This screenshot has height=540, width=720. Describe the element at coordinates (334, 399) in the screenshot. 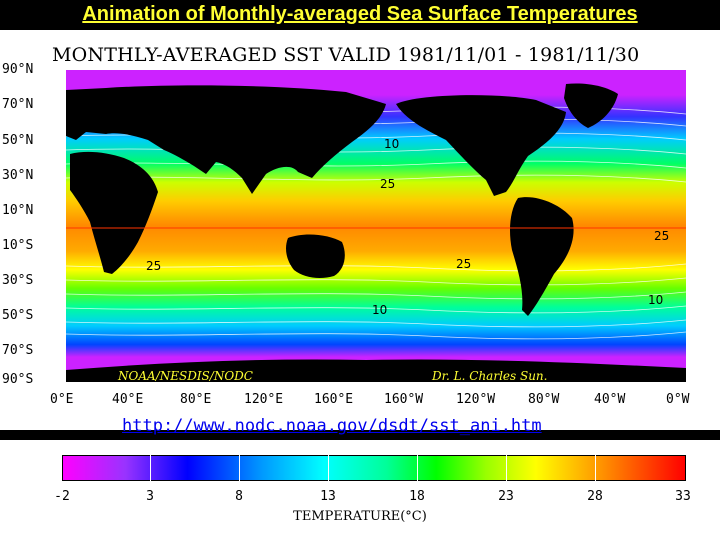

I see `longitude-label: 160°E` at that location.